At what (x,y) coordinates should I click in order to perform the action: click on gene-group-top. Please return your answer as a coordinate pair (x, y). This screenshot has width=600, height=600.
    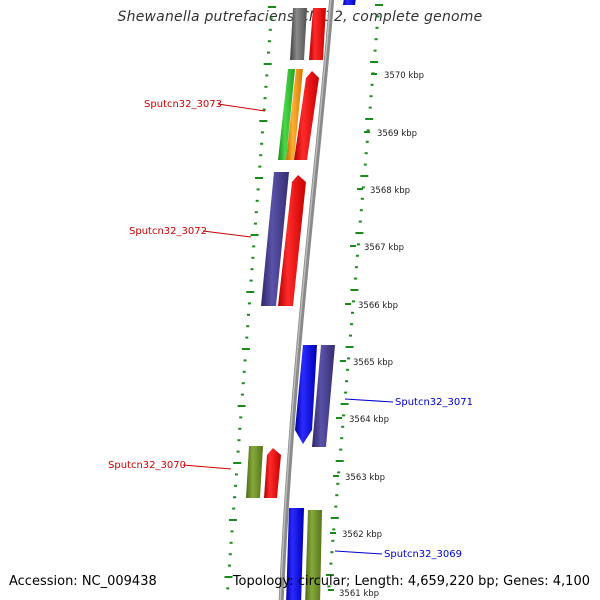
    Looking at the image, I should click on (323, 30).